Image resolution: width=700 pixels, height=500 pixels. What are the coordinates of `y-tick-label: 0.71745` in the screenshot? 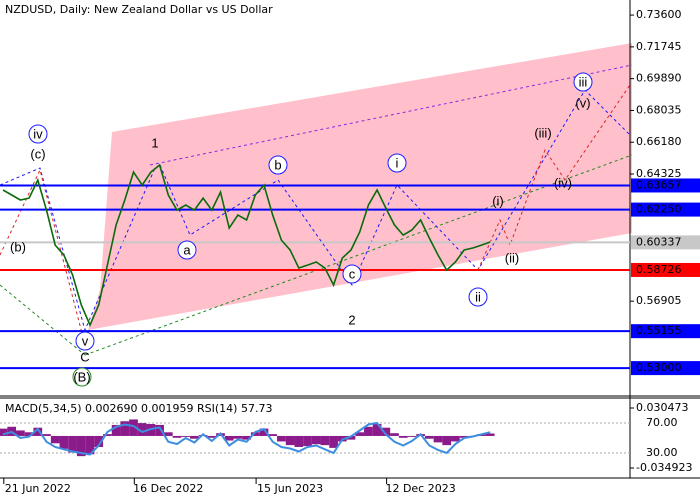 It's located at (659, 46).